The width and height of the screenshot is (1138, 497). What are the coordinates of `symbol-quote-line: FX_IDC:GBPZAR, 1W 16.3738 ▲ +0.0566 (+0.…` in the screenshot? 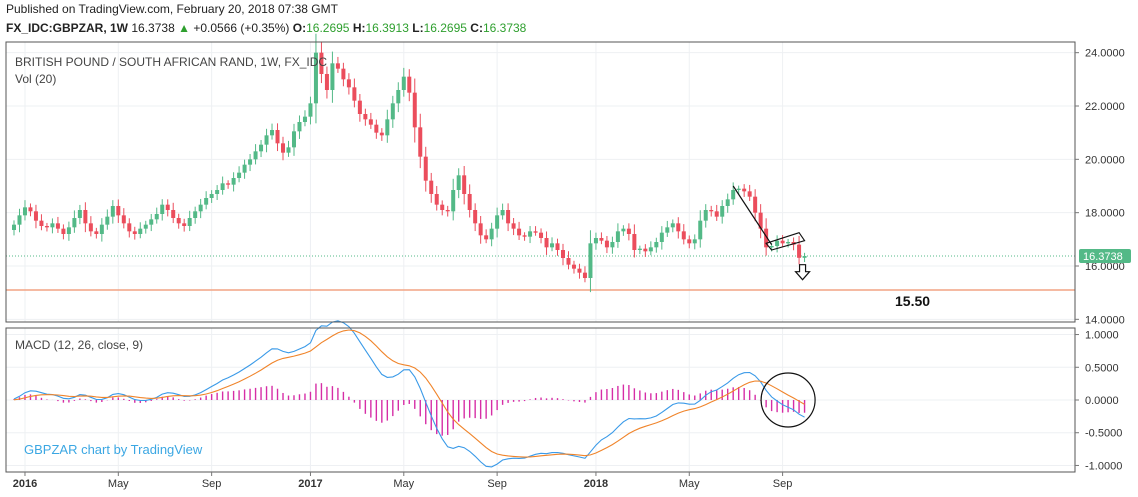 It's located at (266, 28).